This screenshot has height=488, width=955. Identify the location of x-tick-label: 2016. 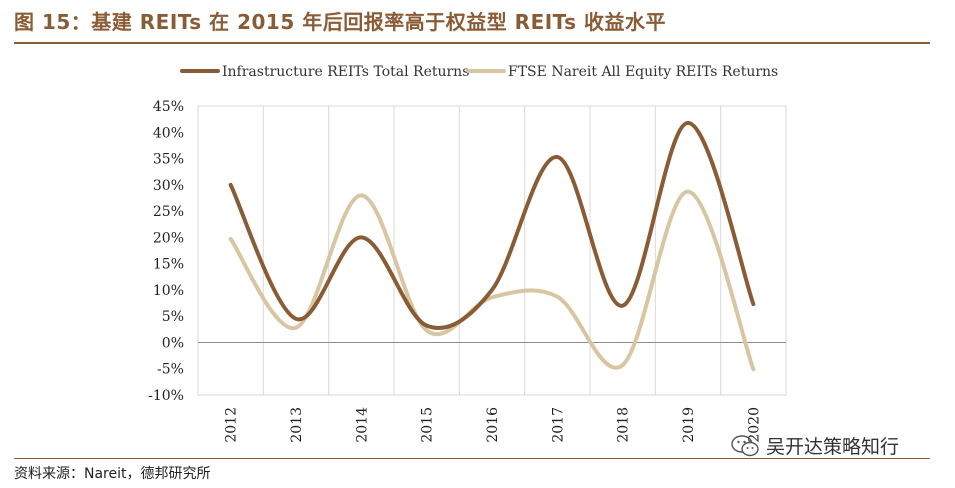
(493, 425).